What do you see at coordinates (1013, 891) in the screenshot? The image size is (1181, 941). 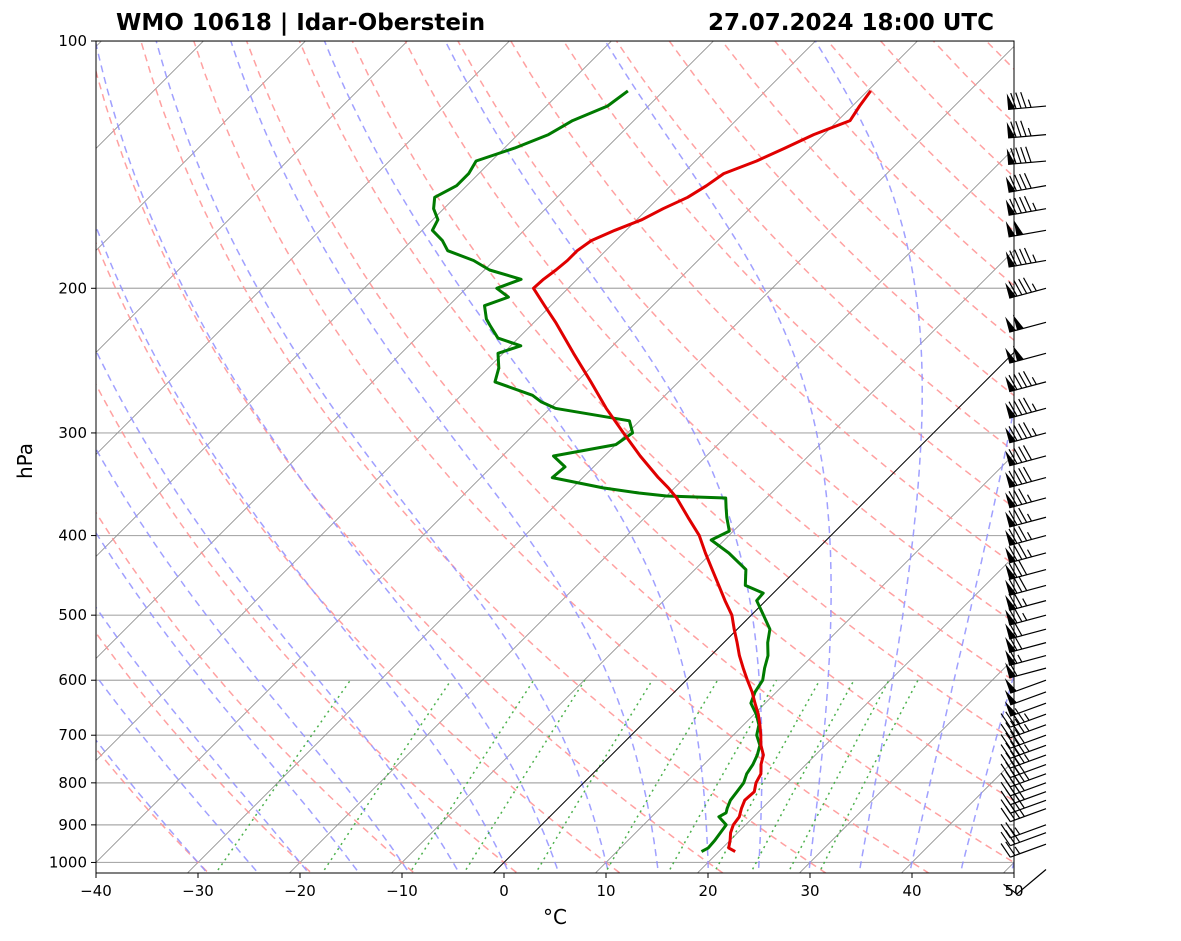 I see `x-tick-label: 50` at bounding box center [1013, 891].